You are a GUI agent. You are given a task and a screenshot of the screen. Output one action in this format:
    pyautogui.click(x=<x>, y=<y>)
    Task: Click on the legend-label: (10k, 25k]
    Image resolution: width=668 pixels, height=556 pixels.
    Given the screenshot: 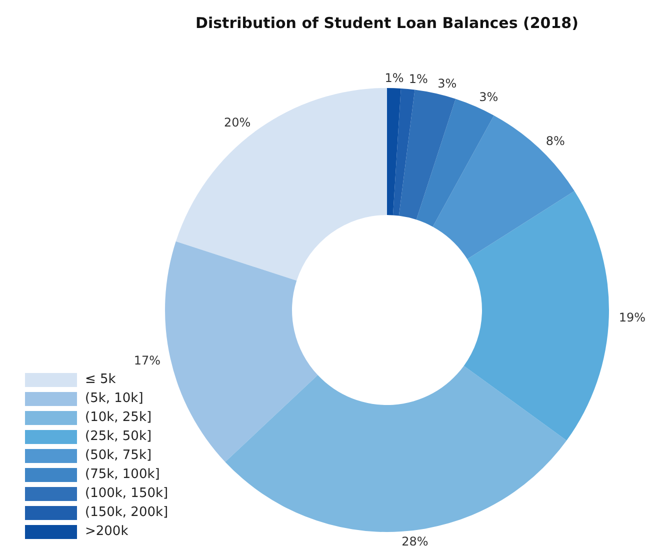 What is the action you would take?
    pyautogui.click(x=118, y=417)
    